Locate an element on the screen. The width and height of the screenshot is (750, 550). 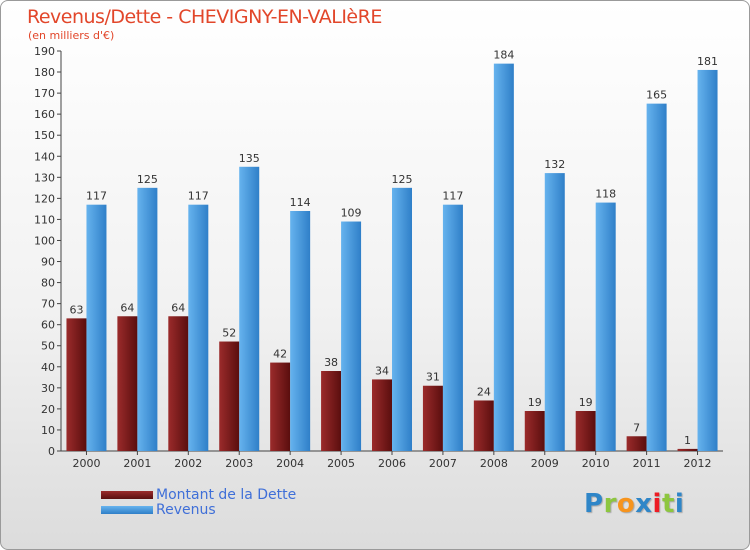
logo-letter: o is located at coordinates (626, 504).